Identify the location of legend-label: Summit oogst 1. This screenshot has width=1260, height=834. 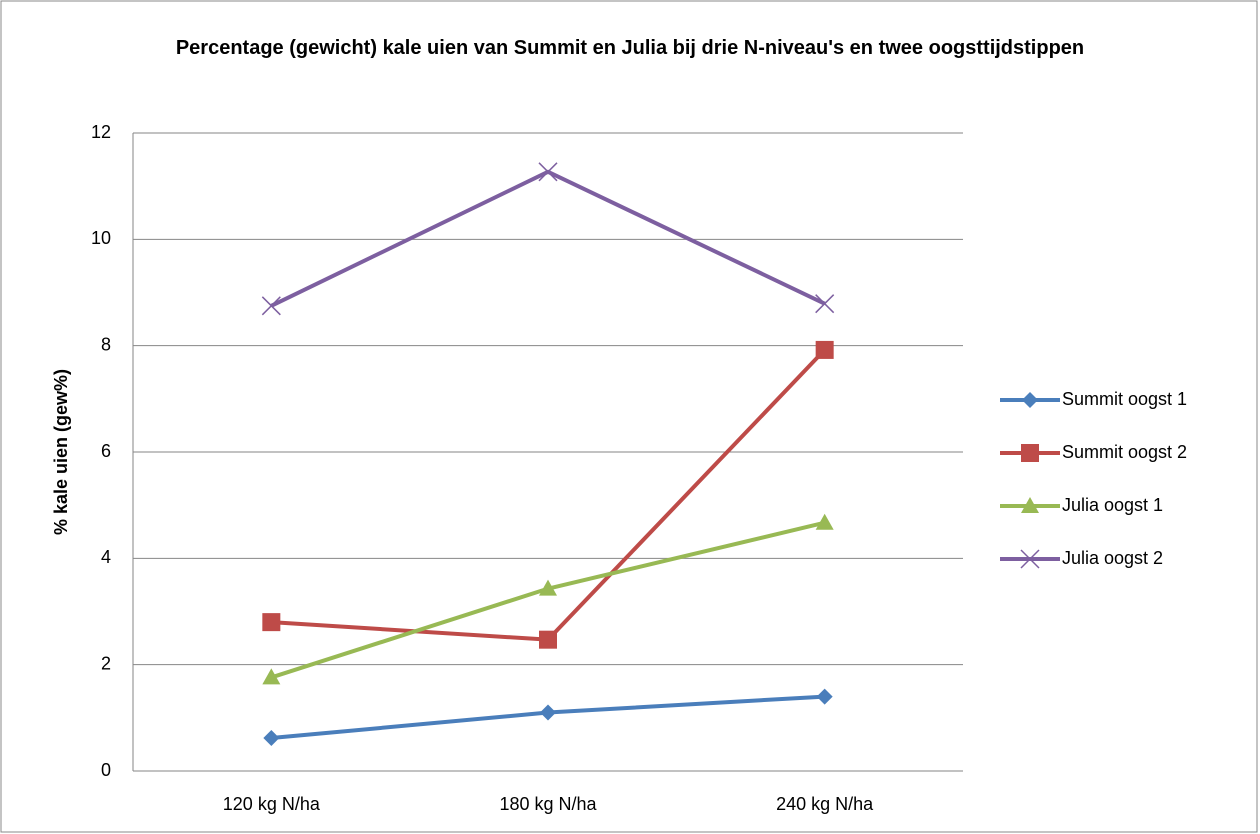
(1124, 399).